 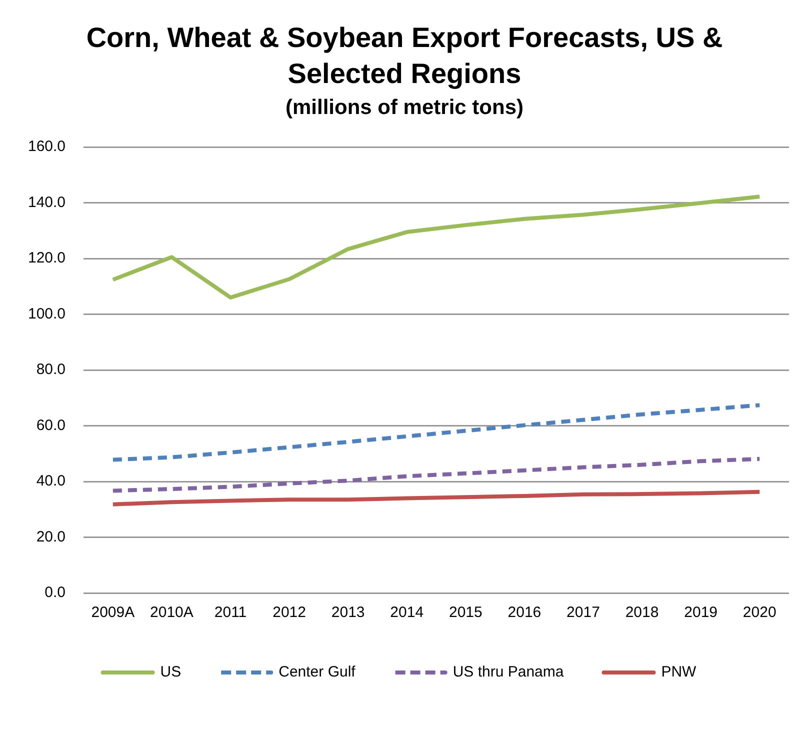 What do you see at coordinates (55, 593) in the screenshot?
I see `y-tick-label: 0.0` at bounding box center [55, 593].